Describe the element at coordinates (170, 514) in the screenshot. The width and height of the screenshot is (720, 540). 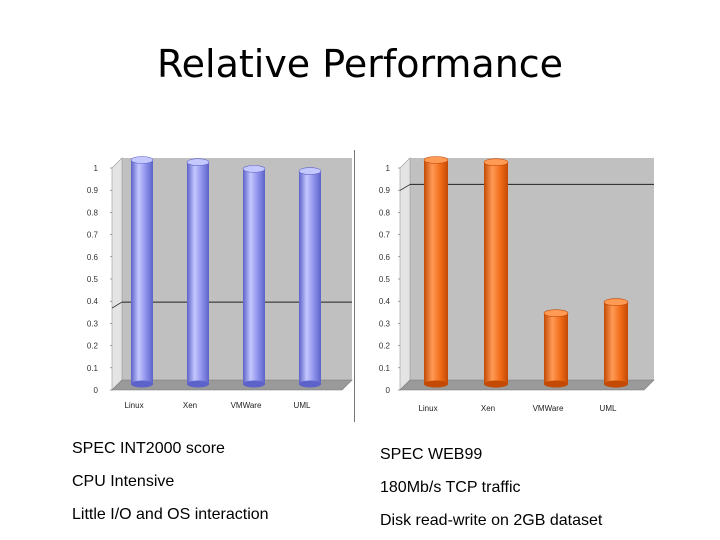
I see `left-caption-3: Little I/O and OS interaction` at that location.